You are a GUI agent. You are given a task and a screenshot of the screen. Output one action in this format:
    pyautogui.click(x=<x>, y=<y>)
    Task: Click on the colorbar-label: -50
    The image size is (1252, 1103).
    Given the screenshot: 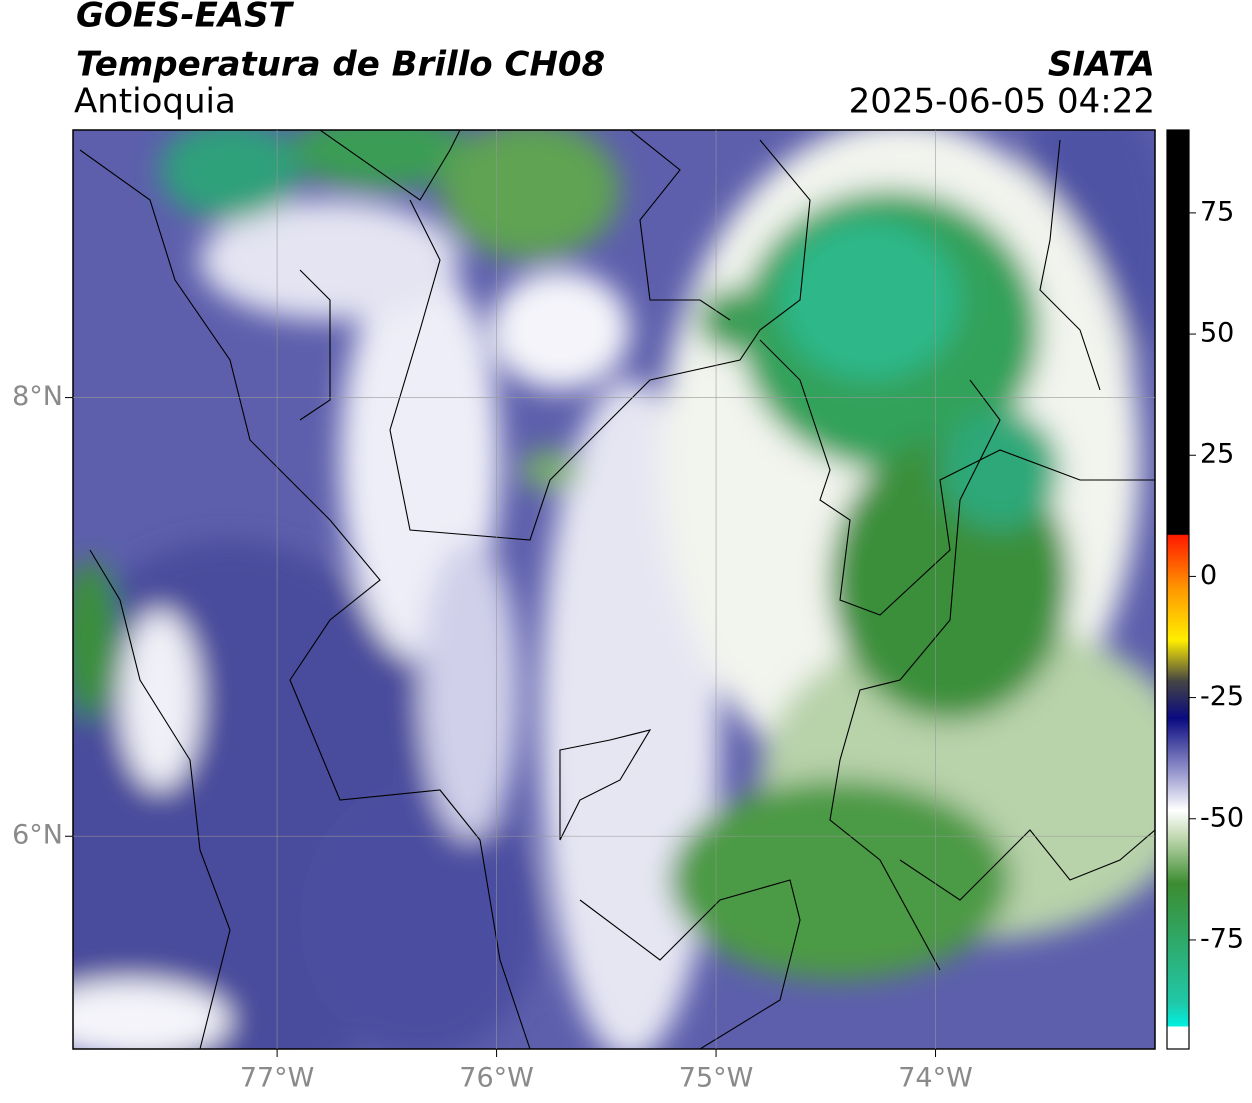 What is the action you would take?
    pyautogui.click(x=1222, y=817)
    